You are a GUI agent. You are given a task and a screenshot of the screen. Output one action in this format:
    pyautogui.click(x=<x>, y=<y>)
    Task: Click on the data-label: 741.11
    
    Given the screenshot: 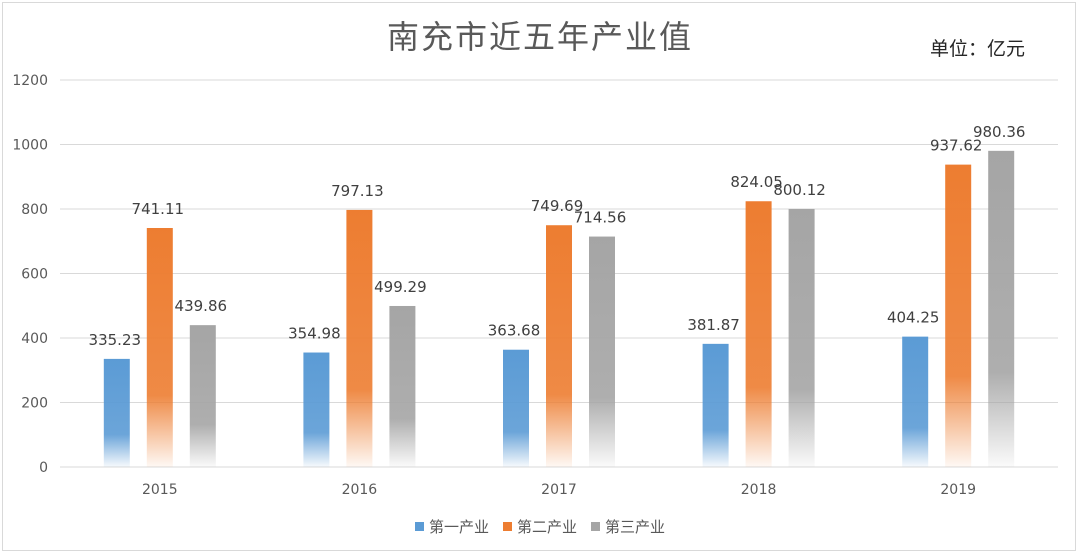 What is the action you would take?
    pyautogui.click(x=158, y=209)
    